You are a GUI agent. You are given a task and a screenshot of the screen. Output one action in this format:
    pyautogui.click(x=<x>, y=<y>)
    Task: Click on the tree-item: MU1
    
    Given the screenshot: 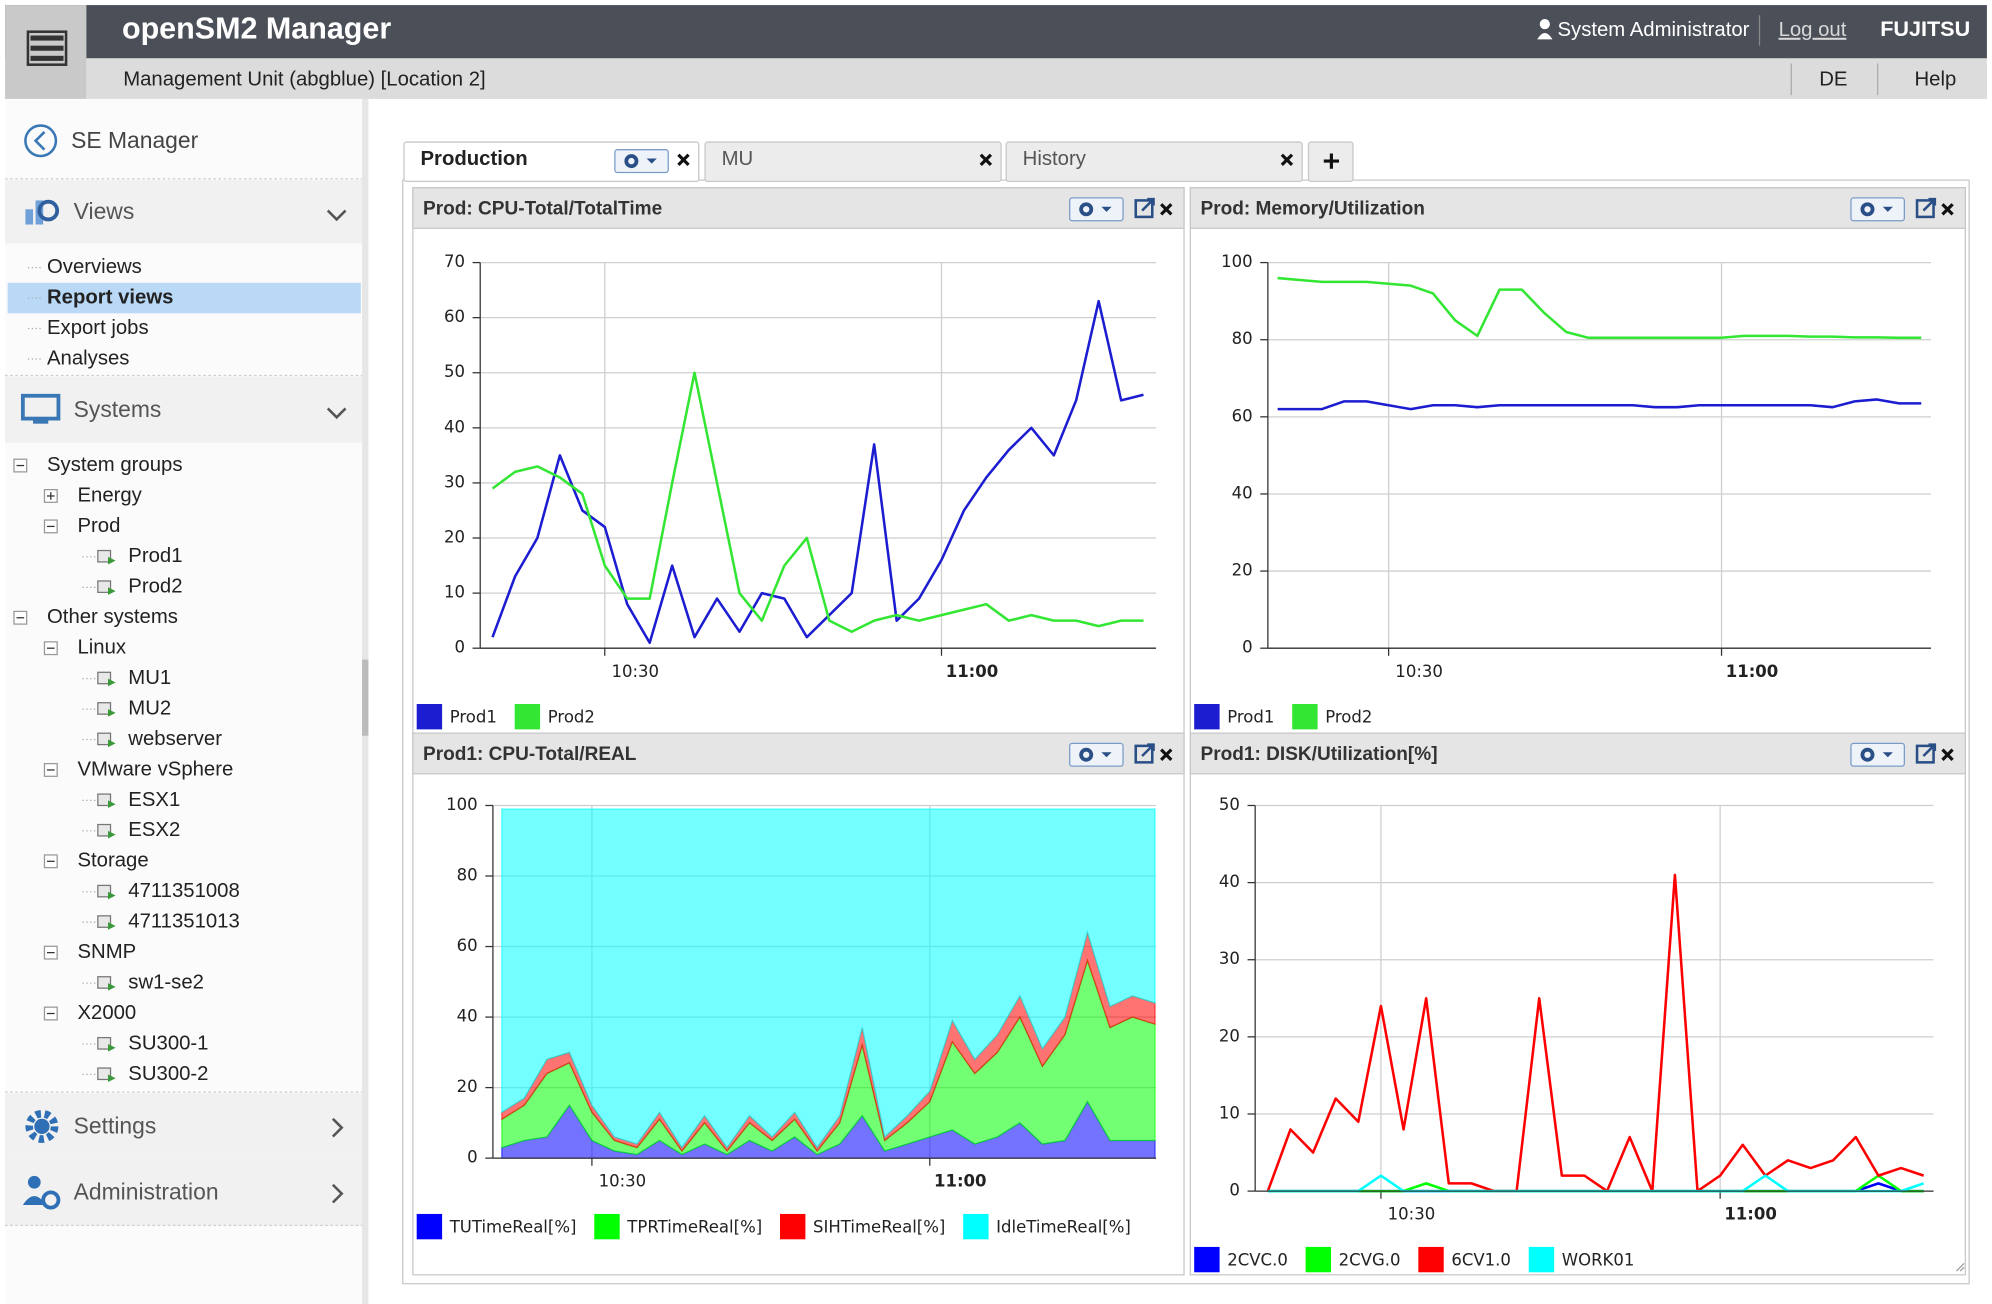 What is the action you would take?
    pyautogui.click(x=149, y=678)
    